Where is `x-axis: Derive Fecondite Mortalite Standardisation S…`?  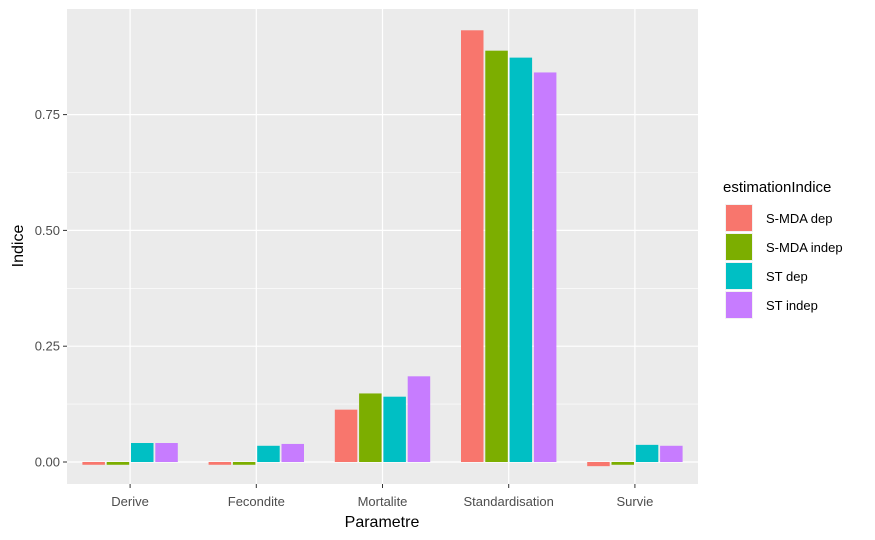
x-axis: Derive Fecondite Mortalite Standardisation S… is located at coordinates (382, 496).